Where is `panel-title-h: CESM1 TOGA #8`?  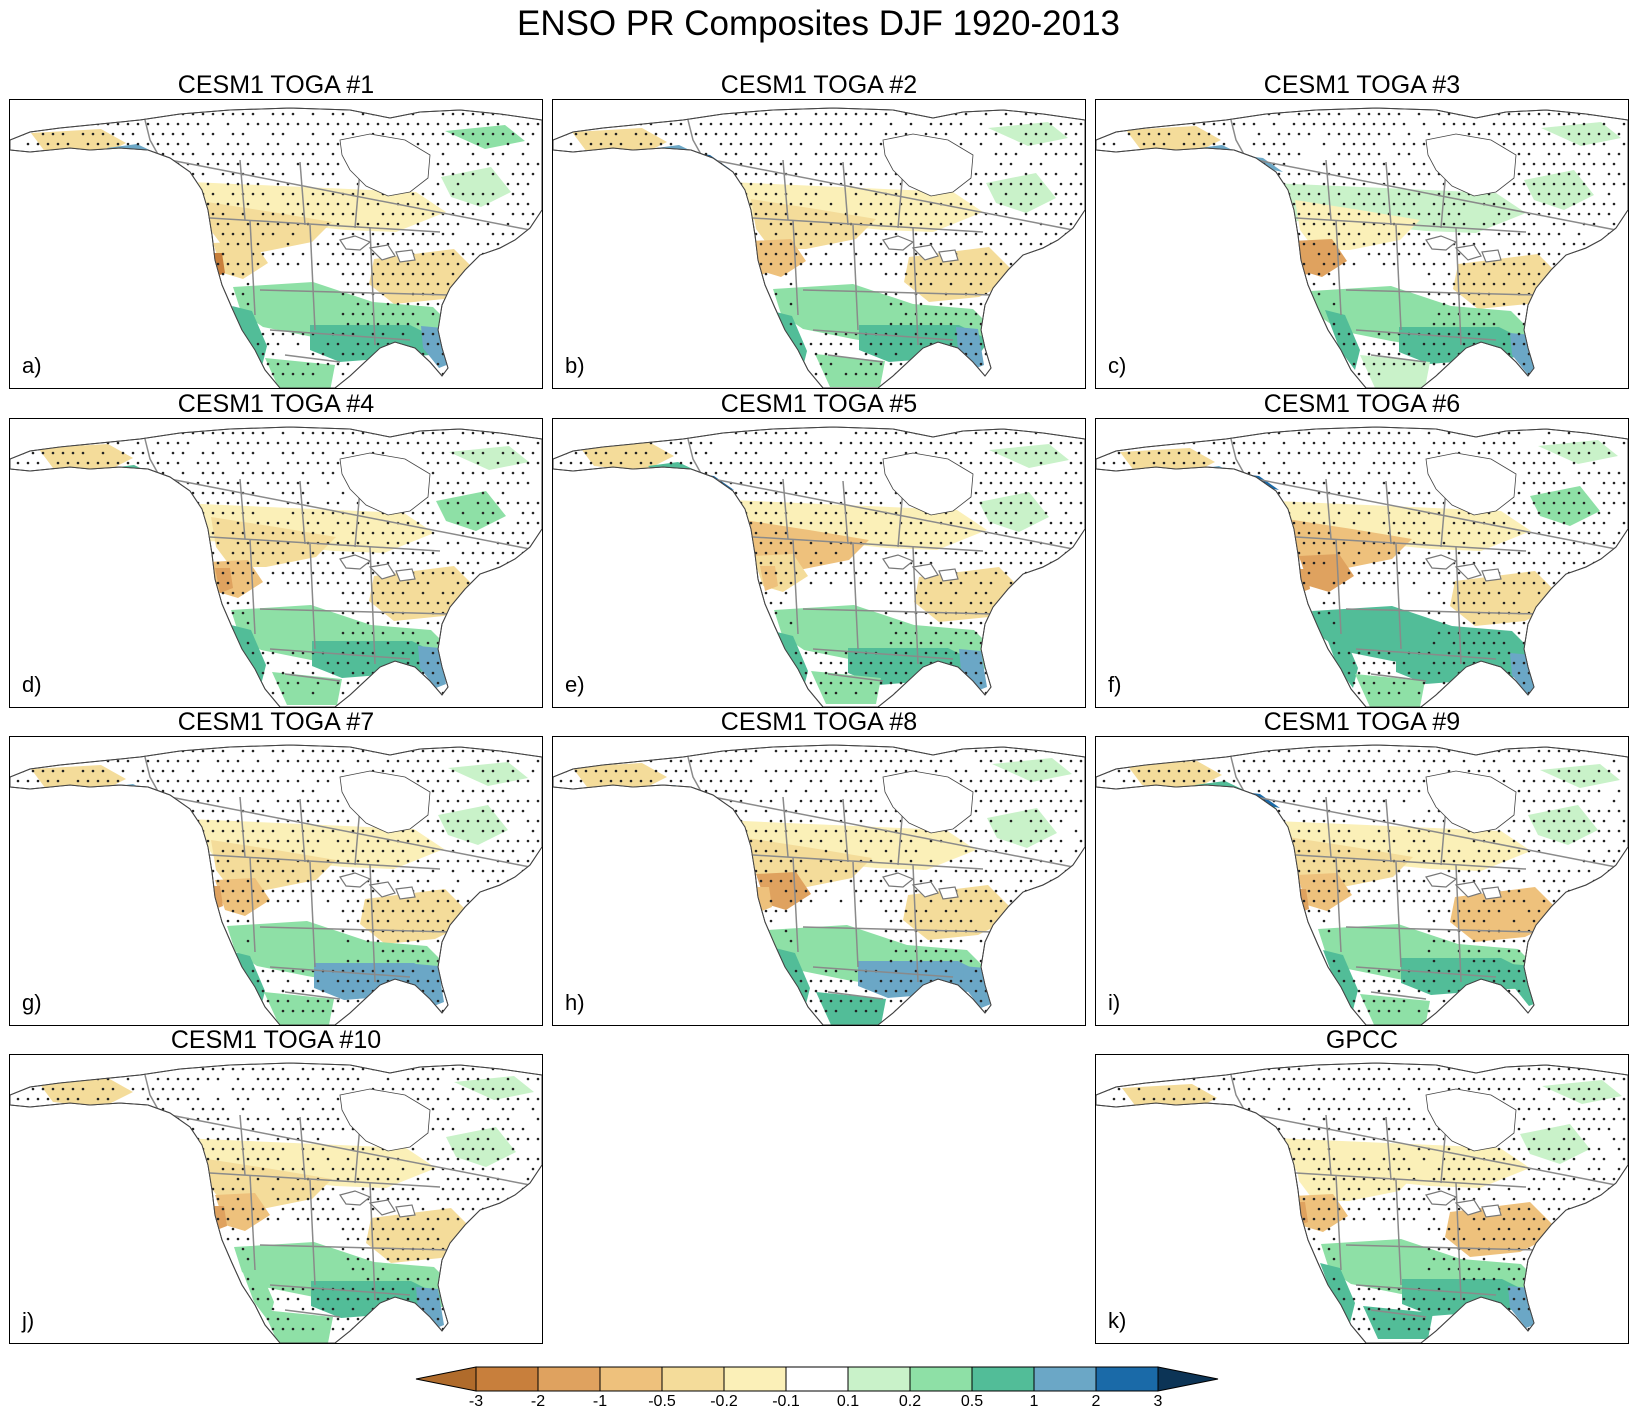 panel-title-h: CESM1 TOGA #8 is located at coordinates (819, 722).